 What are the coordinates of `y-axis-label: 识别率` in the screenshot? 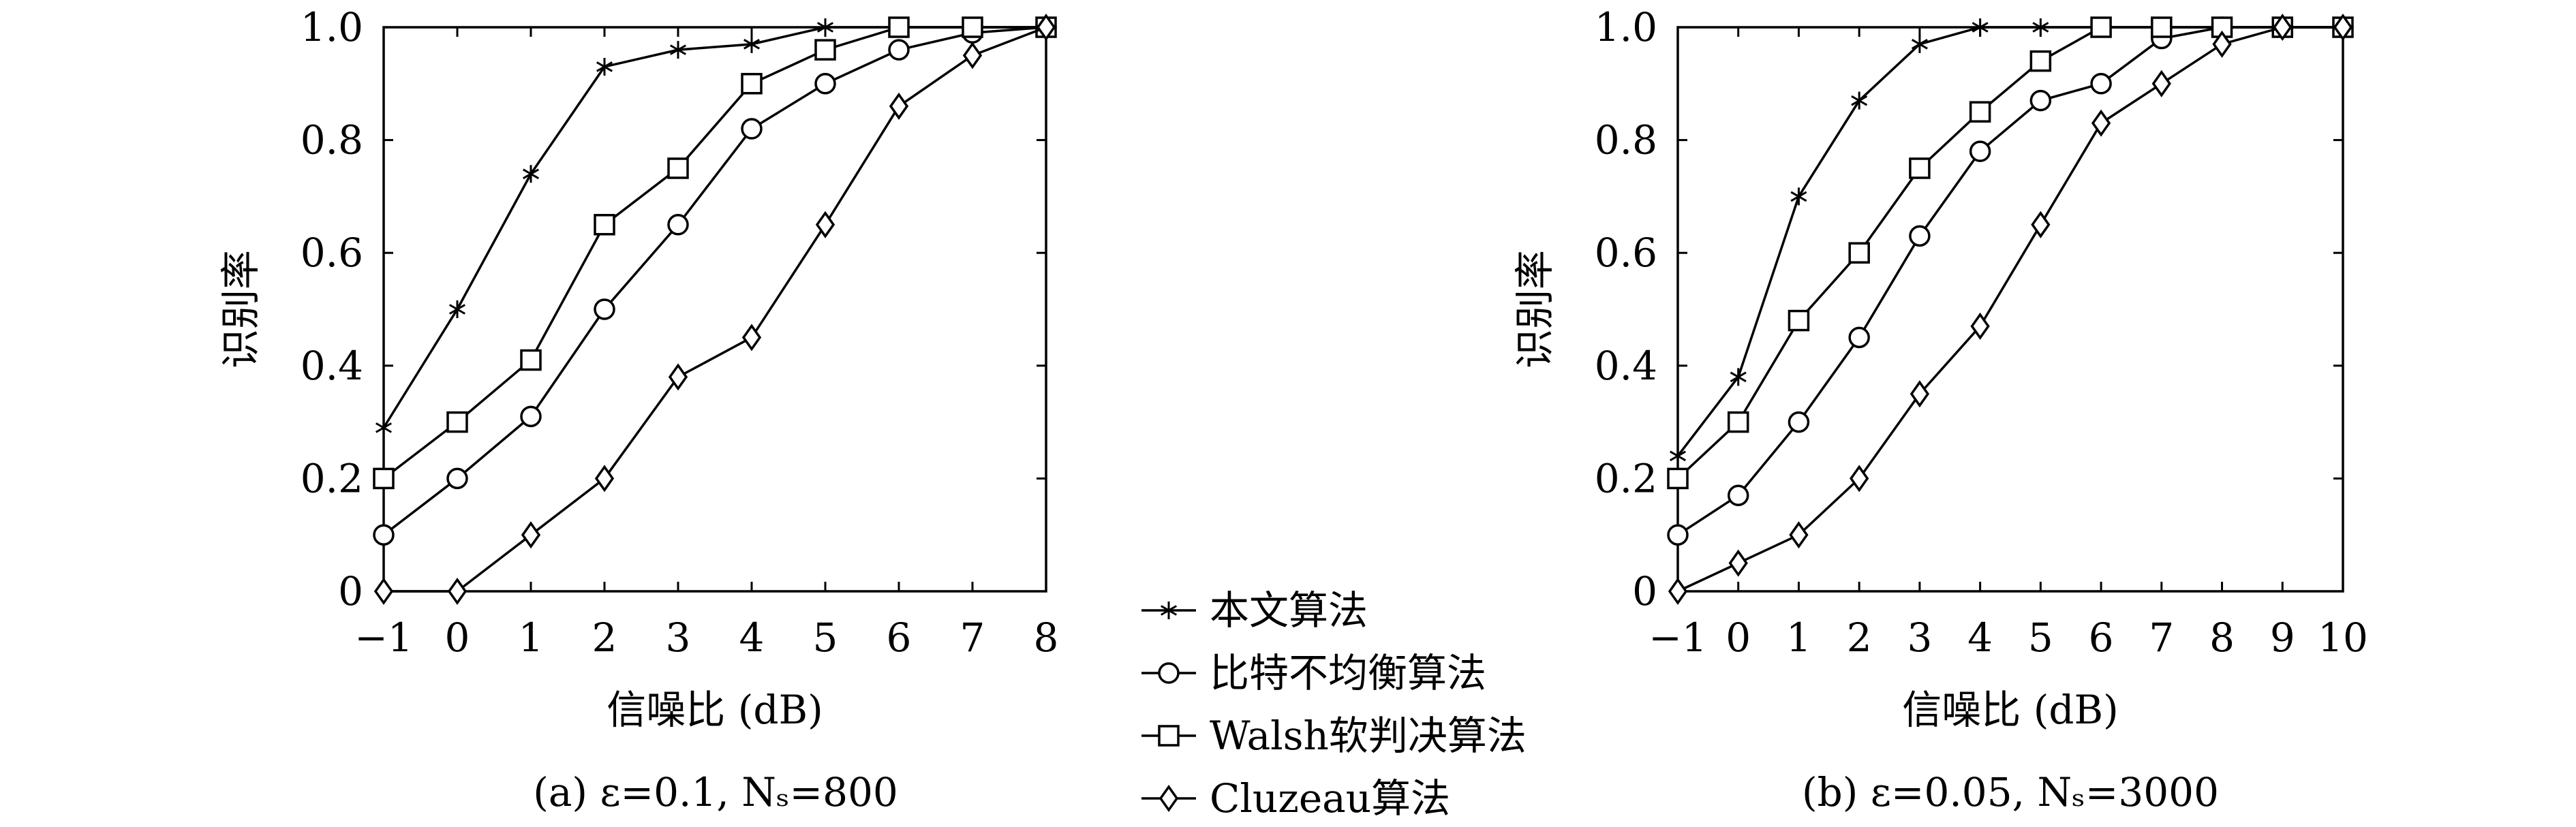 It's located at (240, 309).